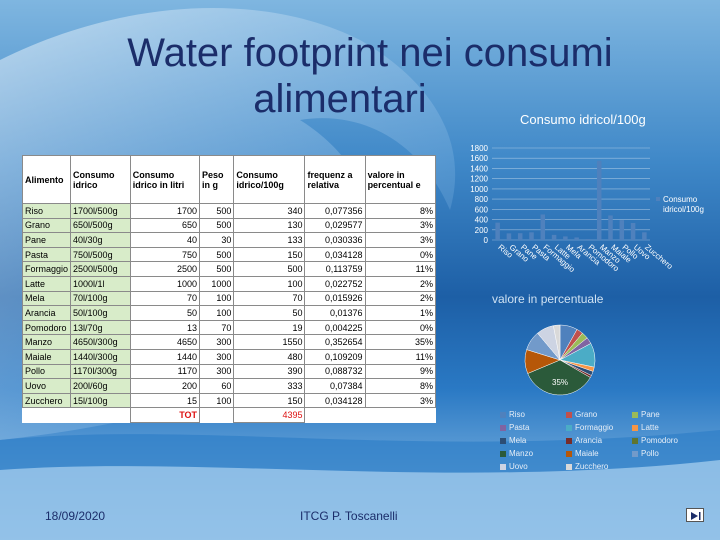 The height and width of the screenshot is (540, 720). I want to click on table-cell: 750, so click(165, 254).